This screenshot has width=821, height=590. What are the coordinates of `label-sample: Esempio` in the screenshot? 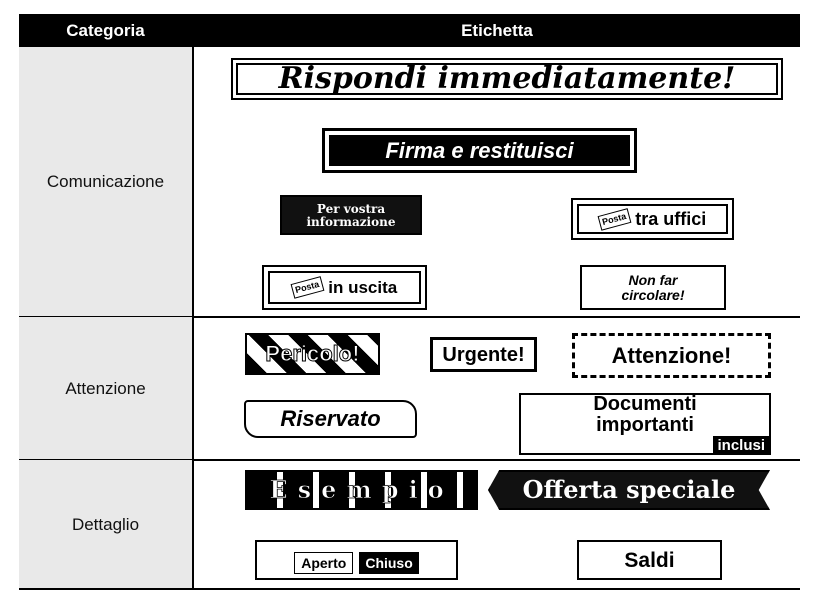 It's located at (361, 490).